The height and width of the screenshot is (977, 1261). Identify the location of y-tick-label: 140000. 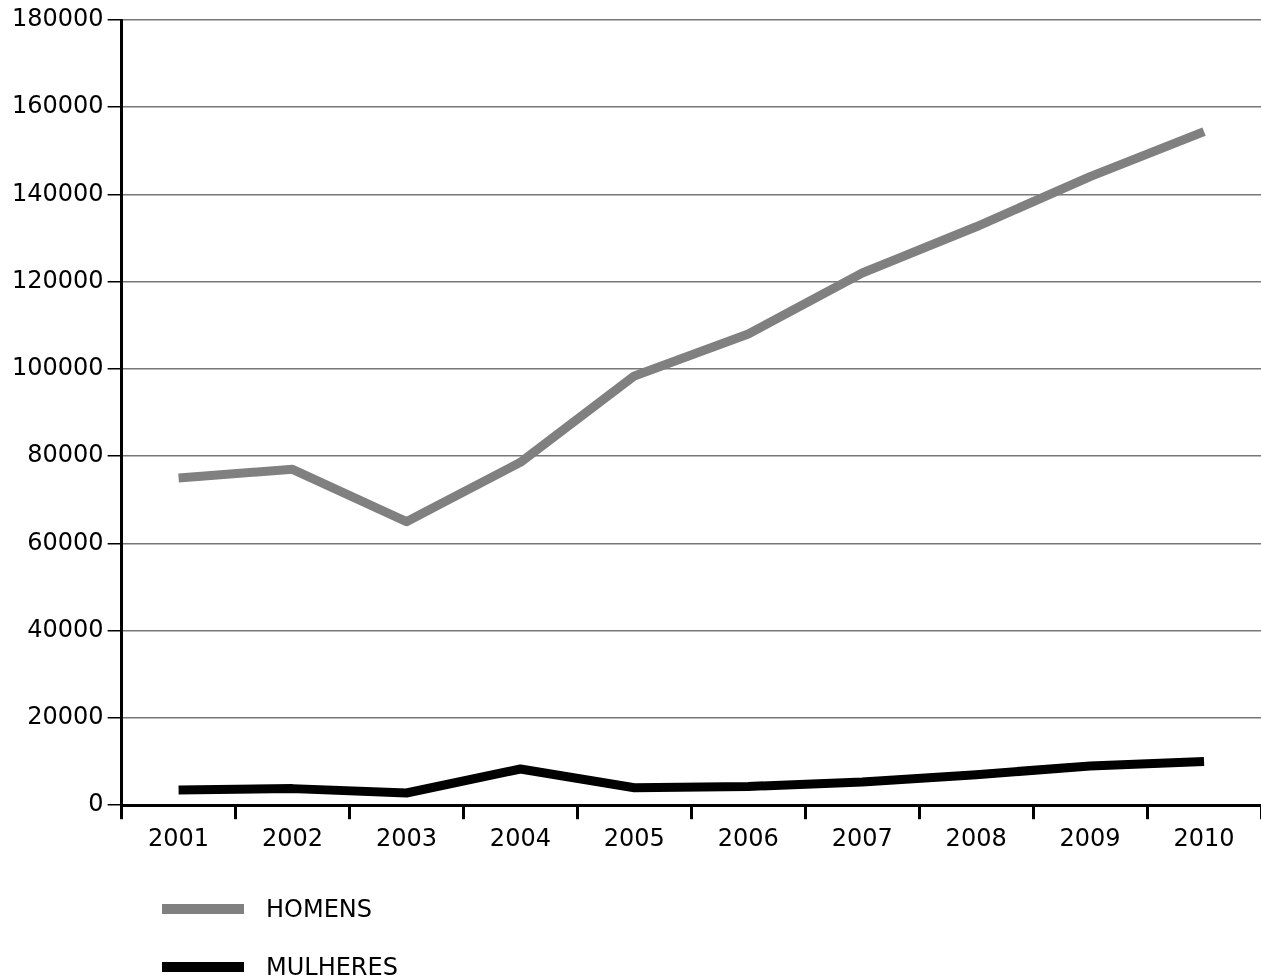
(57, 192).